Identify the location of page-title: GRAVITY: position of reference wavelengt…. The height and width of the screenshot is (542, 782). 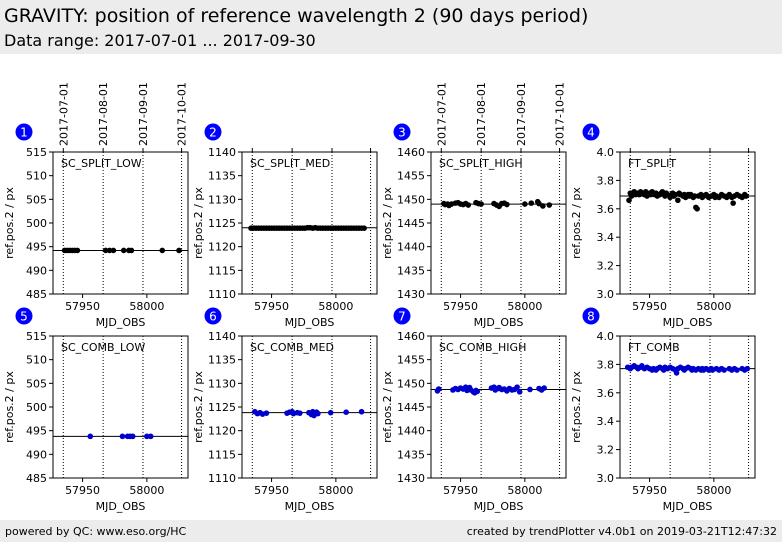
(296, 16).